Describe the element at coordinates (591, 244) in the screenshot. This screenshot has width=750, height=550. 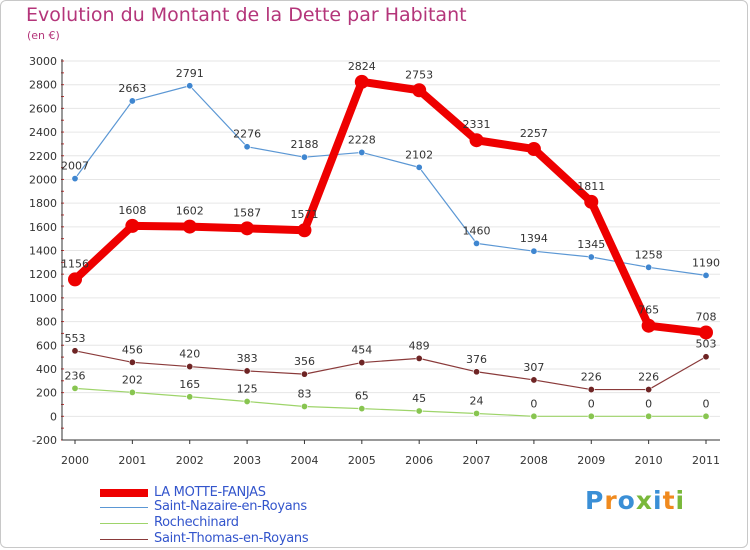
I see `data-label: 1345` at that location.